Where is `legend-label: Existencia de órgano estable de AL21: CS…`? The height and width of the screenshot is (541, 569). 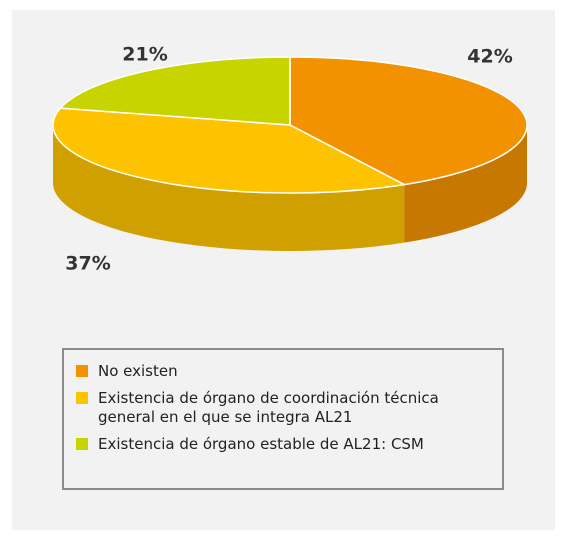
legend-label: Existencia de órgano estable de AL21: CS… is located at coordinates (261, 444).